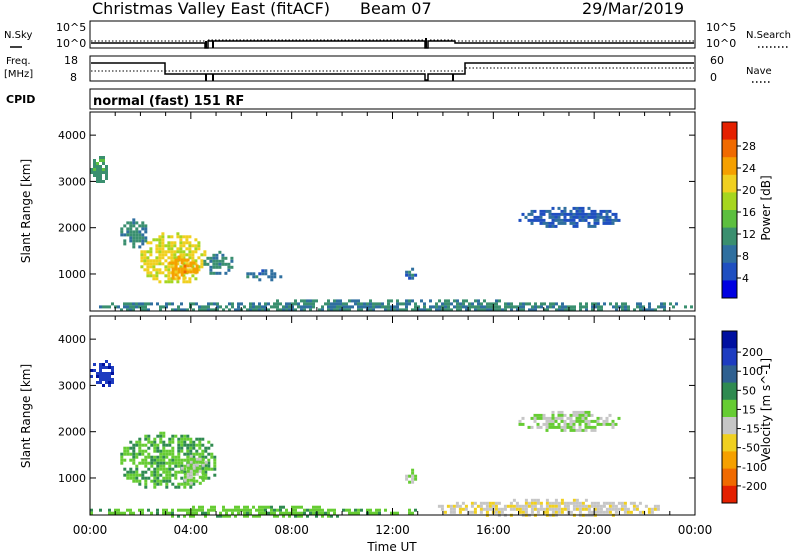 This screenshot has height=554, width=800. What do you see at coordinates (191, 530) in the screenshot?
I see `x-tick-label: 04:00` at bounding box center [191, 530].